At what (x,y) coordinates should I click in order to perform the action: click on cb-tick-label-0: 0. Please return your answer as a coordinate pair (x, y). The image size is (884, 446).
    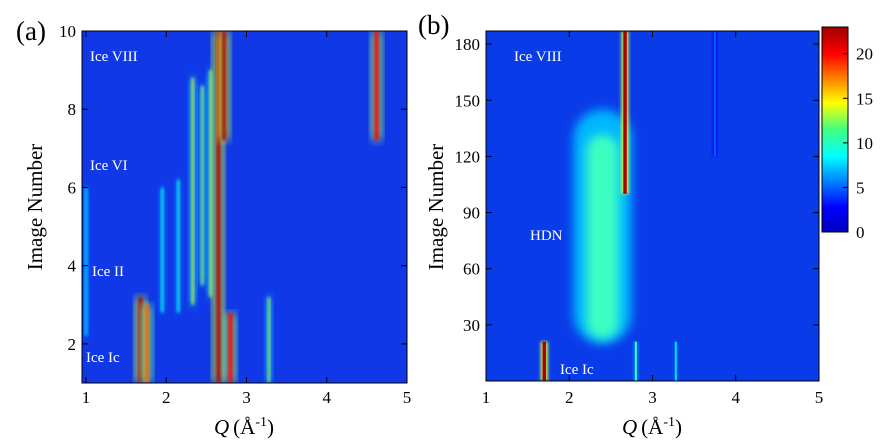
    Looking at the image, I should click on (860, 232).